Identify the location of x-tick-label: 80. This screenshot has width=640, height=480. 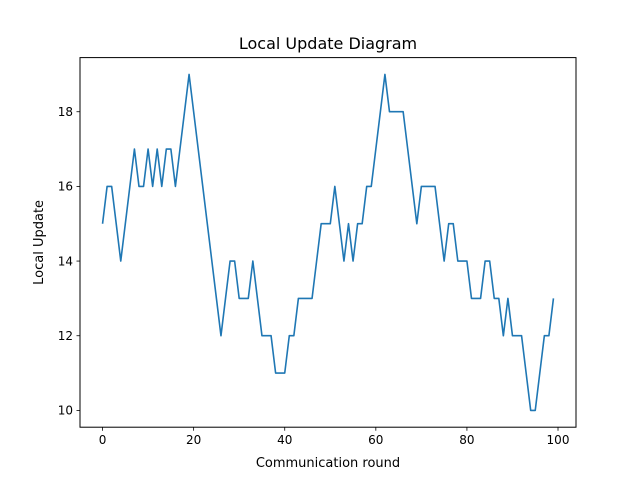
(466, 440).